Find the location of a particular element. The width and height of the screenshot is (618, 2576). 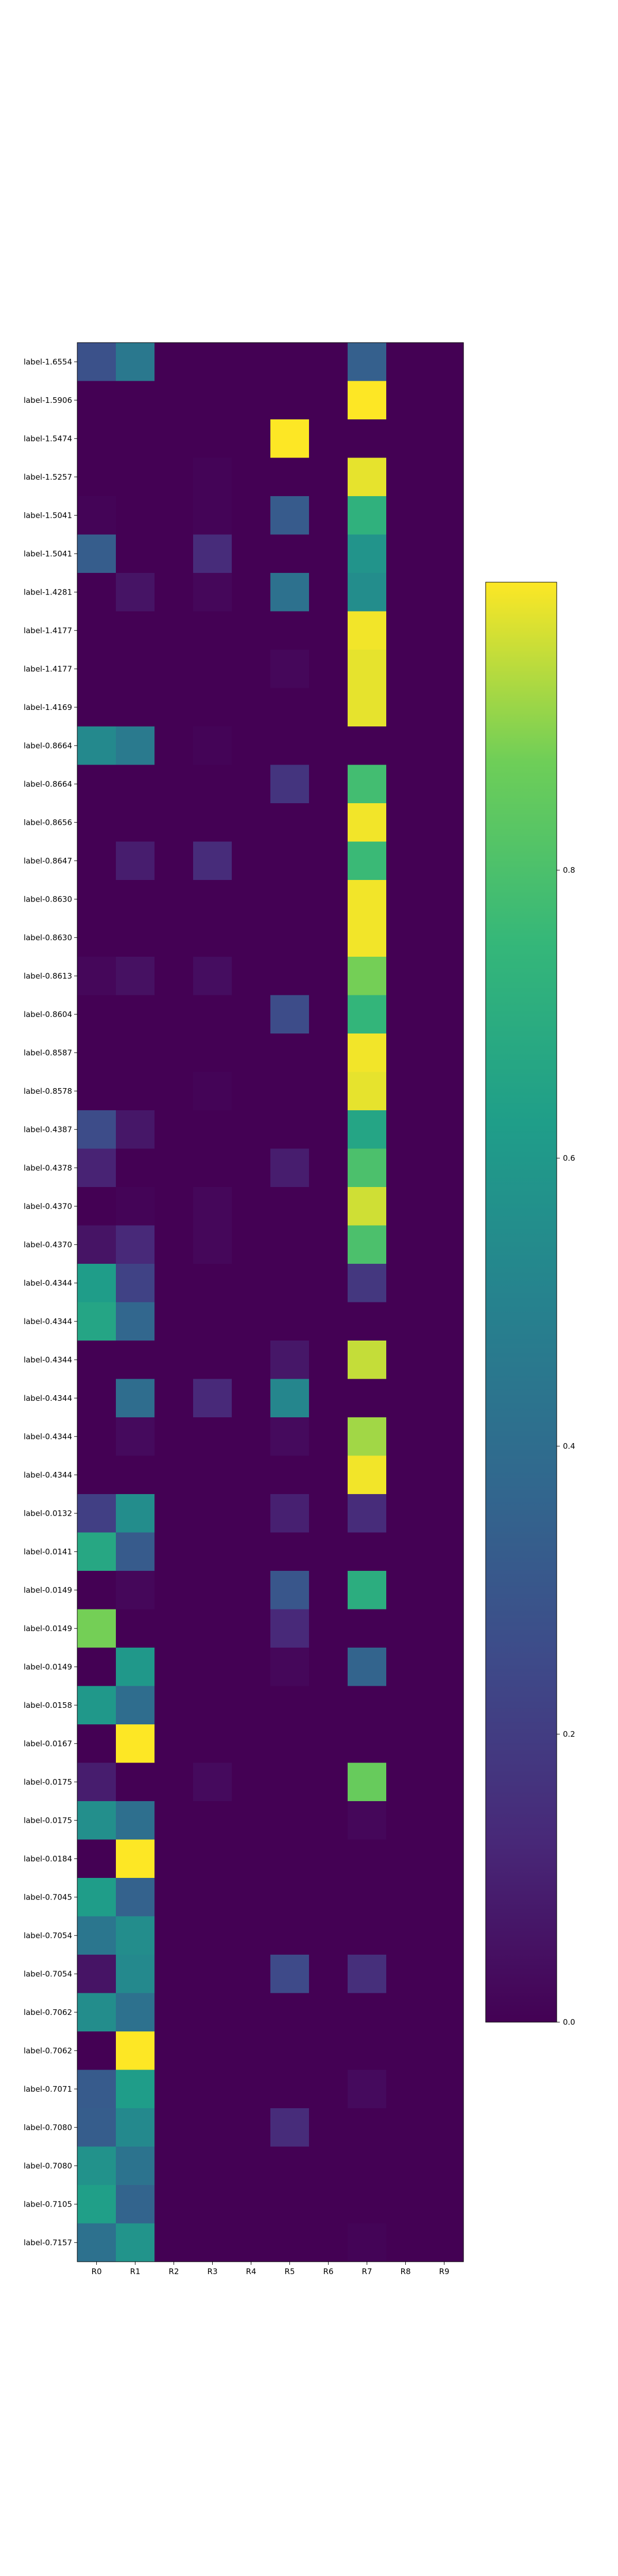

y-tick-label: label-0.8664 is located at coordinates (48, 784).